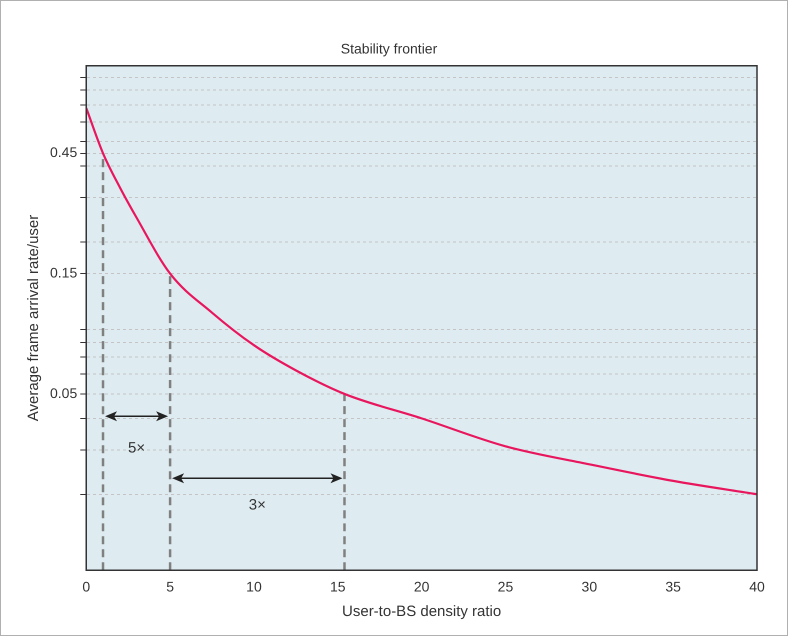 The image size is (788, 636). Describe the element at coordinates (64, 392) in the screenshot. I see `y-tick-label: 0.05` at that location.